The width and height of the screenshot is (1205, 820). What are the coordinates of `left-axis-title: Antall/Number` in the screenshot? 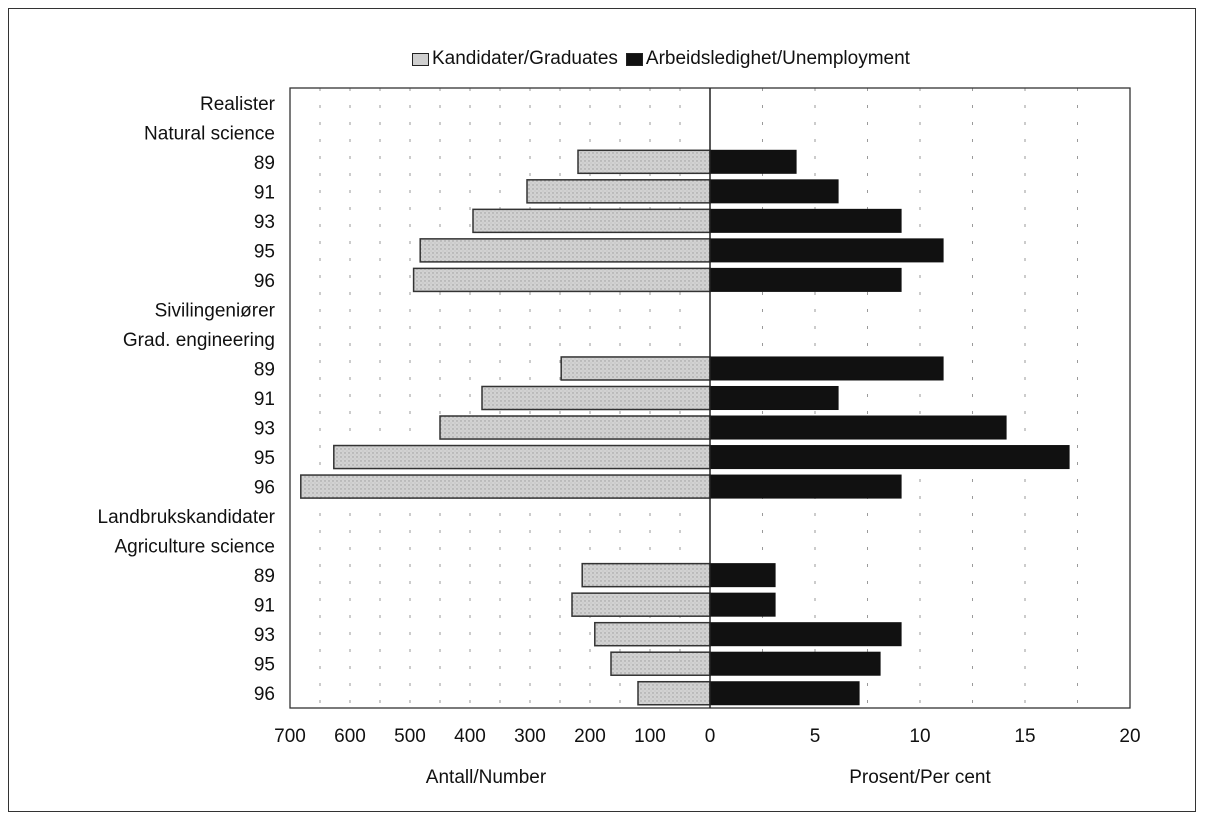 It's located at (486, 777).